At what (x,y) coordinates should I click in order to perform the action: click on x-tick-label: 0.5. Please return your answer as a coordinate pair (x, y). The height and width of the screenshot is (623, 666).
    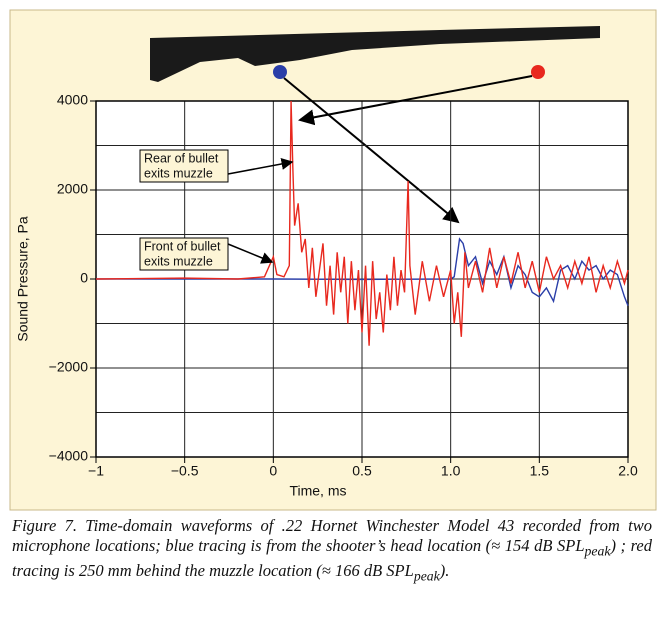
    Looking at the image, I should click on (362, 471).